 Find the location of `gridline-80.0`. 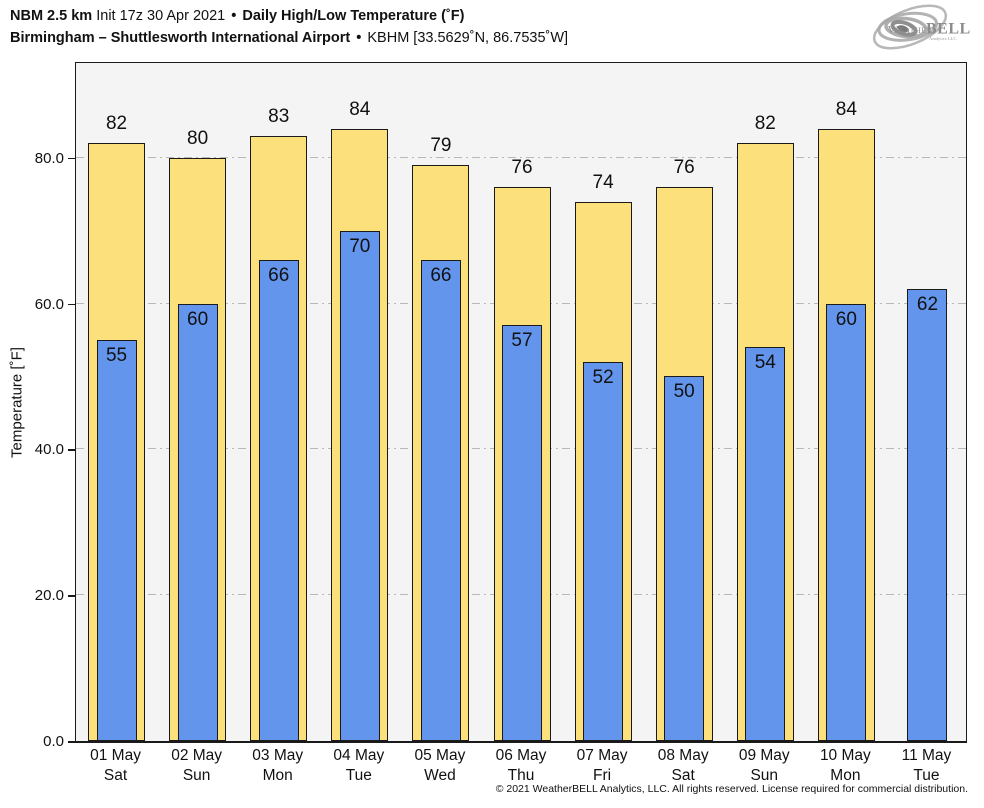

gridline-80.0 is located at coordinates (521, 157).